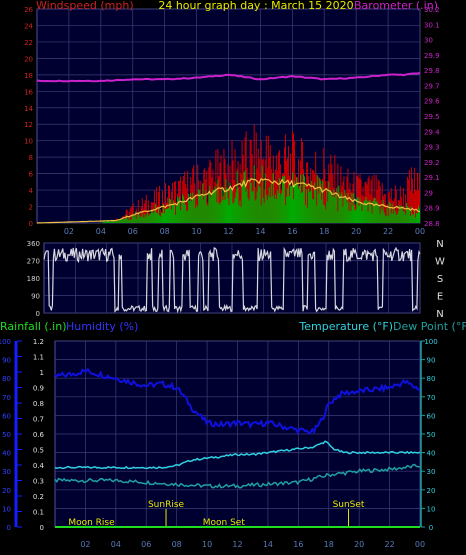 The height and width of the screenshot is (555, 466). What do you see at coordinates (237, 476) in the screenshot?
I see `dewpoint-line` at bounding box center [237, 476].